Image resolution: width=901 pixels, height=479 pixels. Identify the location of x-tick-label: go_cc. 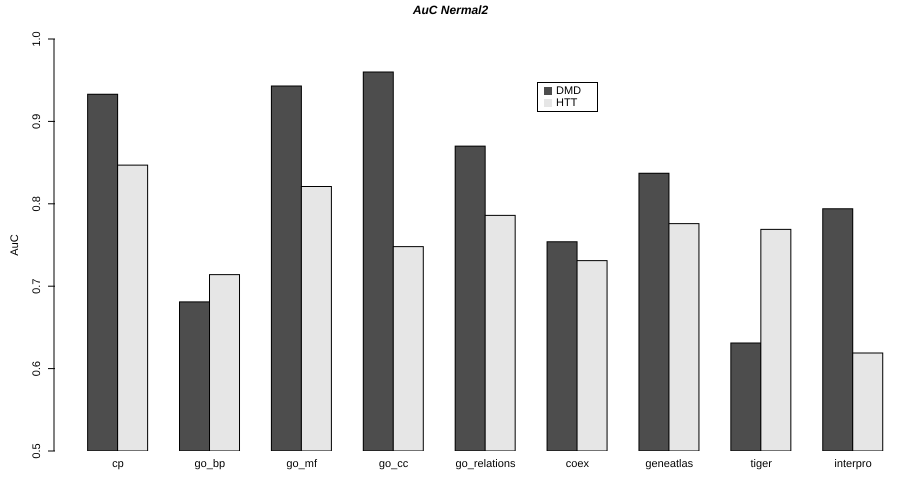
(393, 464).